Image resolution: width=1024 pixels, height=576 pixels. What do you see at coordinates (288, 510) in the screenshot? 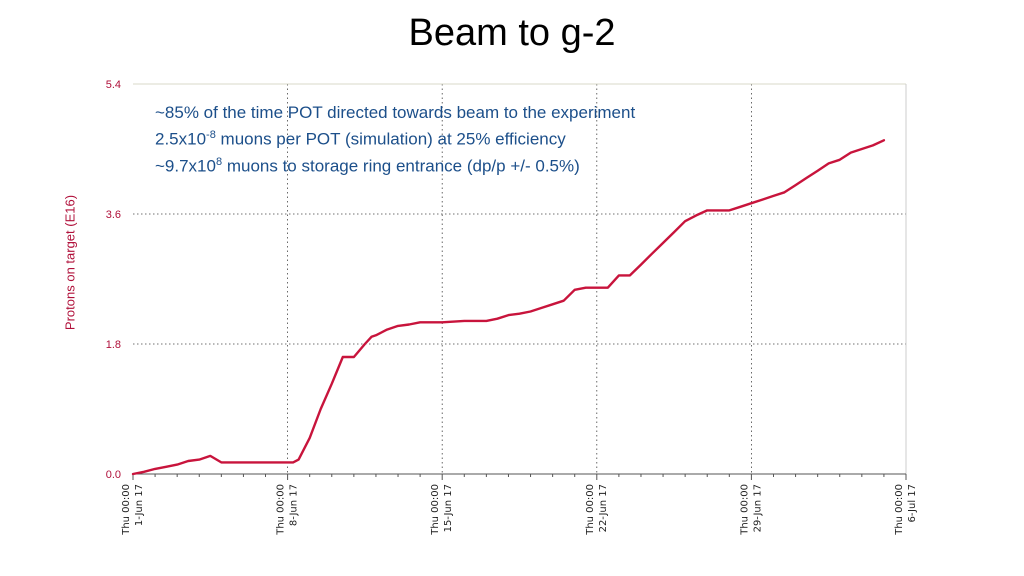
I see `x-tick-label-group: Thu 00:00 8-Jun 17` at bounding box center [288, 510].